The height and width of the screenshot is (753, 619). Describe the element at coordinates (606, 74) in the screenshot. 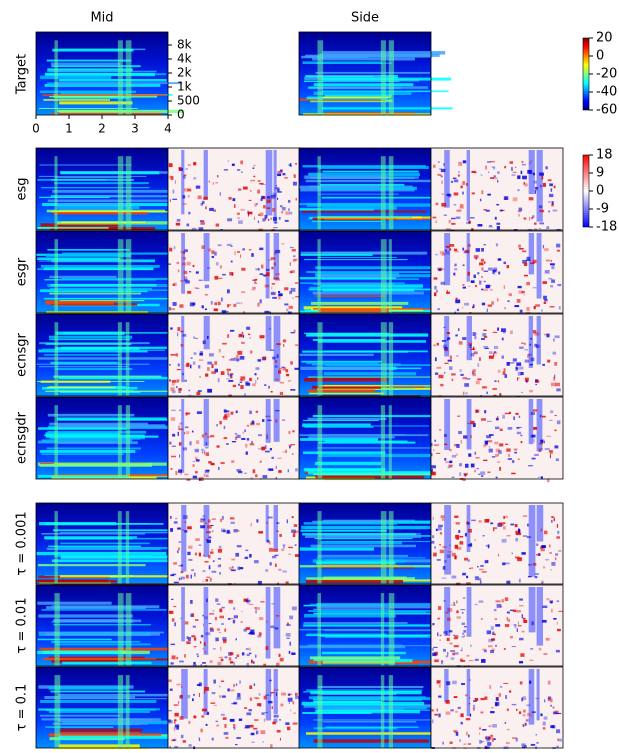

I see `colorbar-tick-label: -20` at that location.